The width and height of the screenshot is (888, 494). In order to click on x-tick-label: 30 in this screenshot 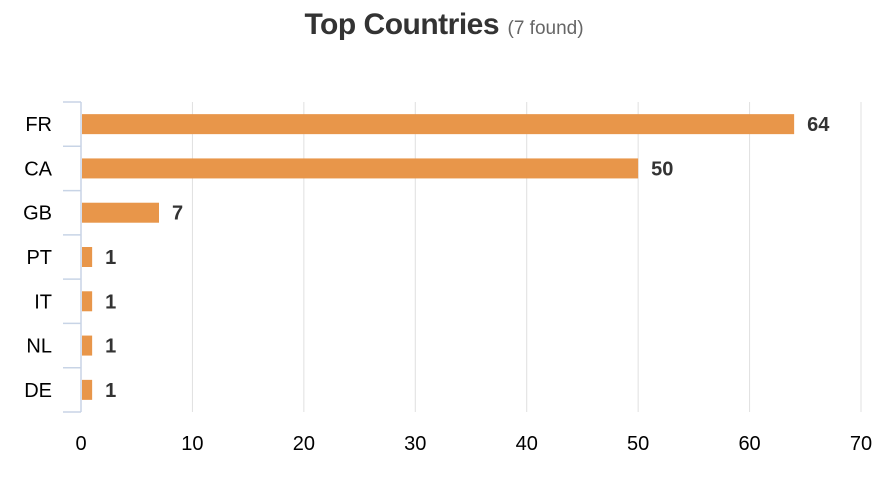, I will do `click(415, 444)`.